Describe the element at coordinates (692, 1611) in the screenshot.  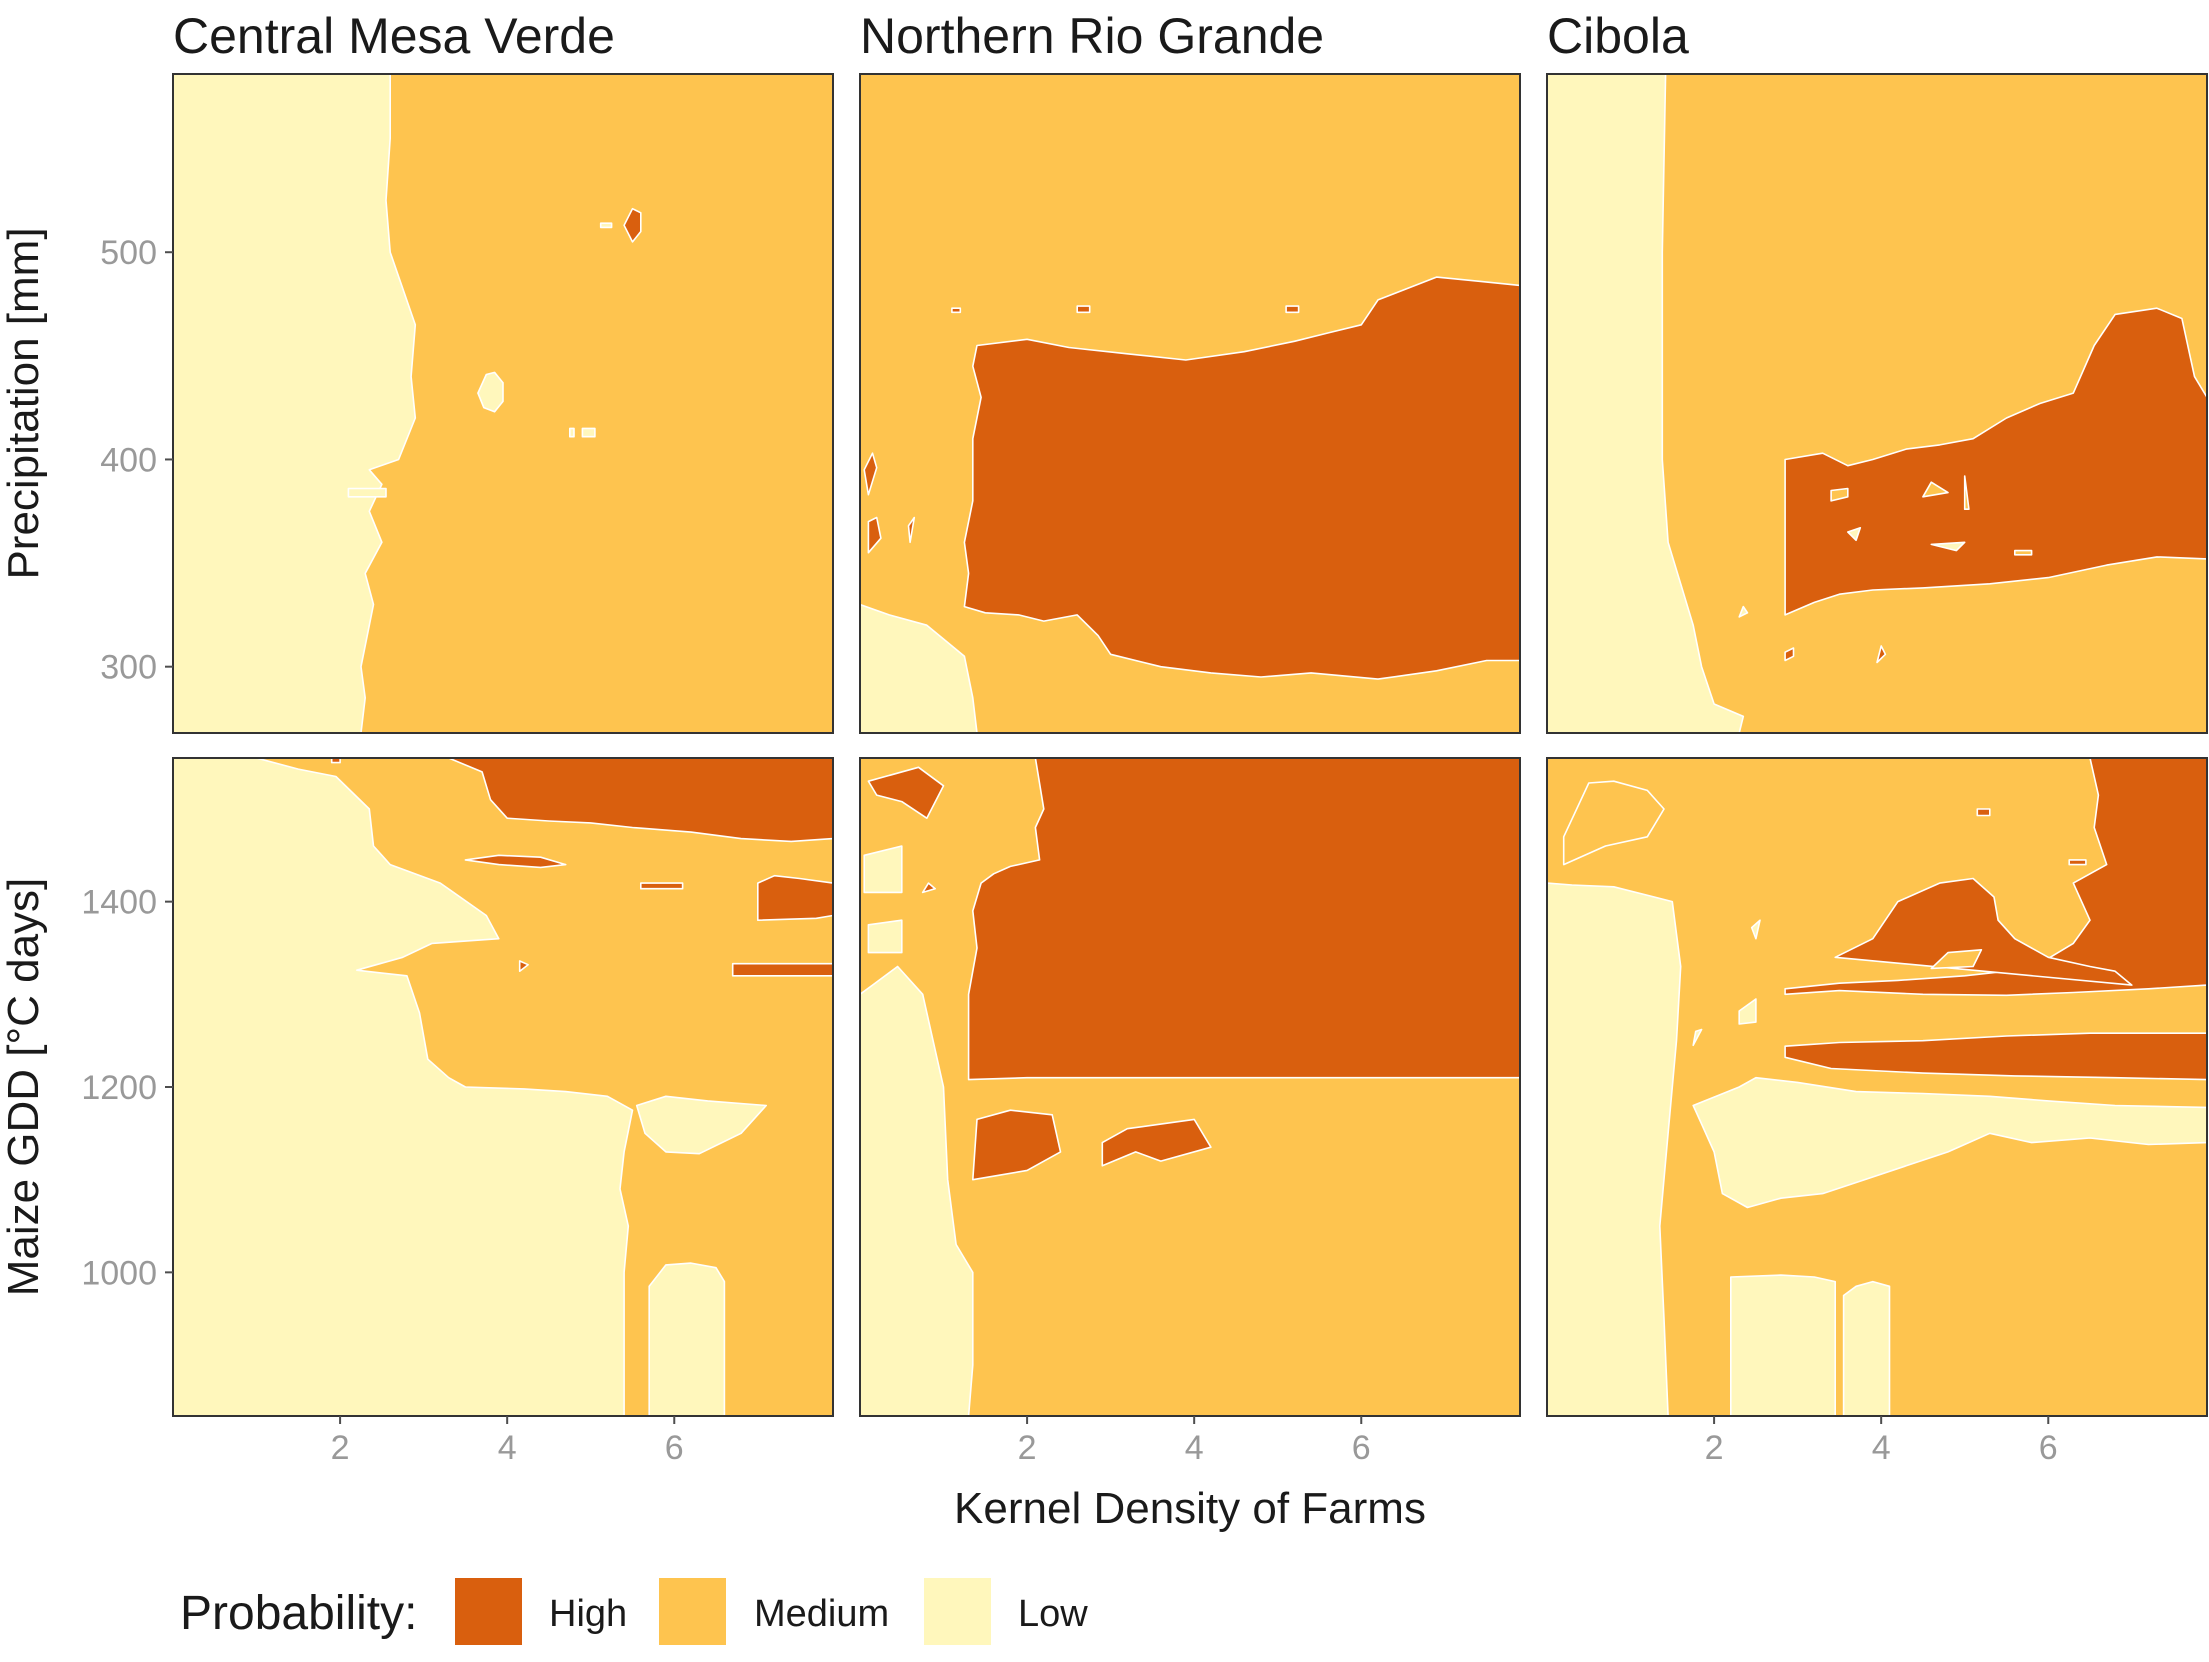
I see `legend-swatch-medium` at that location.